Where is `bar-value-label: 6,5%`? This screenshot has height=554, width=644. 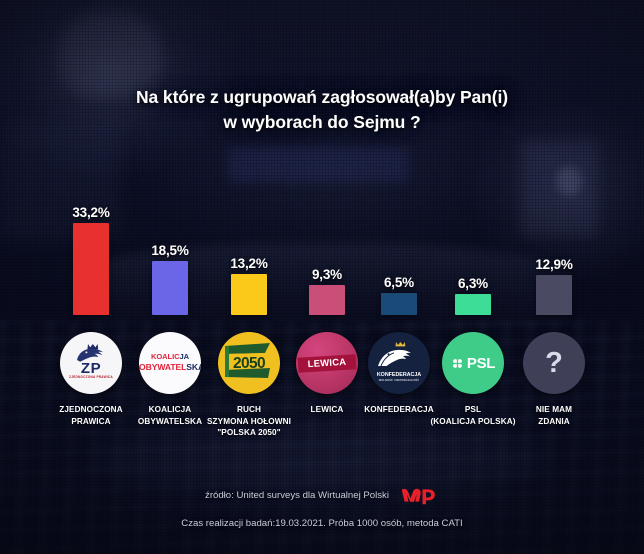
bar-value-label: 6,5% is located at coordinates (399, 282).